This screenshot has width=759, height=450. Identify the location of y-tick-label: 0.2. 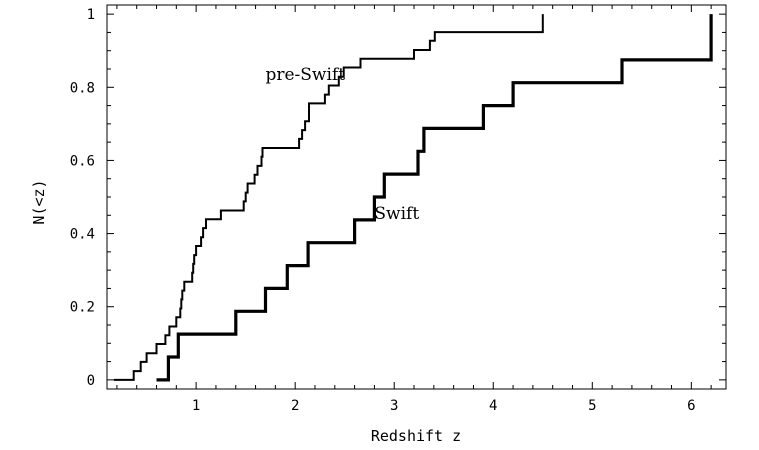
(82, 308).